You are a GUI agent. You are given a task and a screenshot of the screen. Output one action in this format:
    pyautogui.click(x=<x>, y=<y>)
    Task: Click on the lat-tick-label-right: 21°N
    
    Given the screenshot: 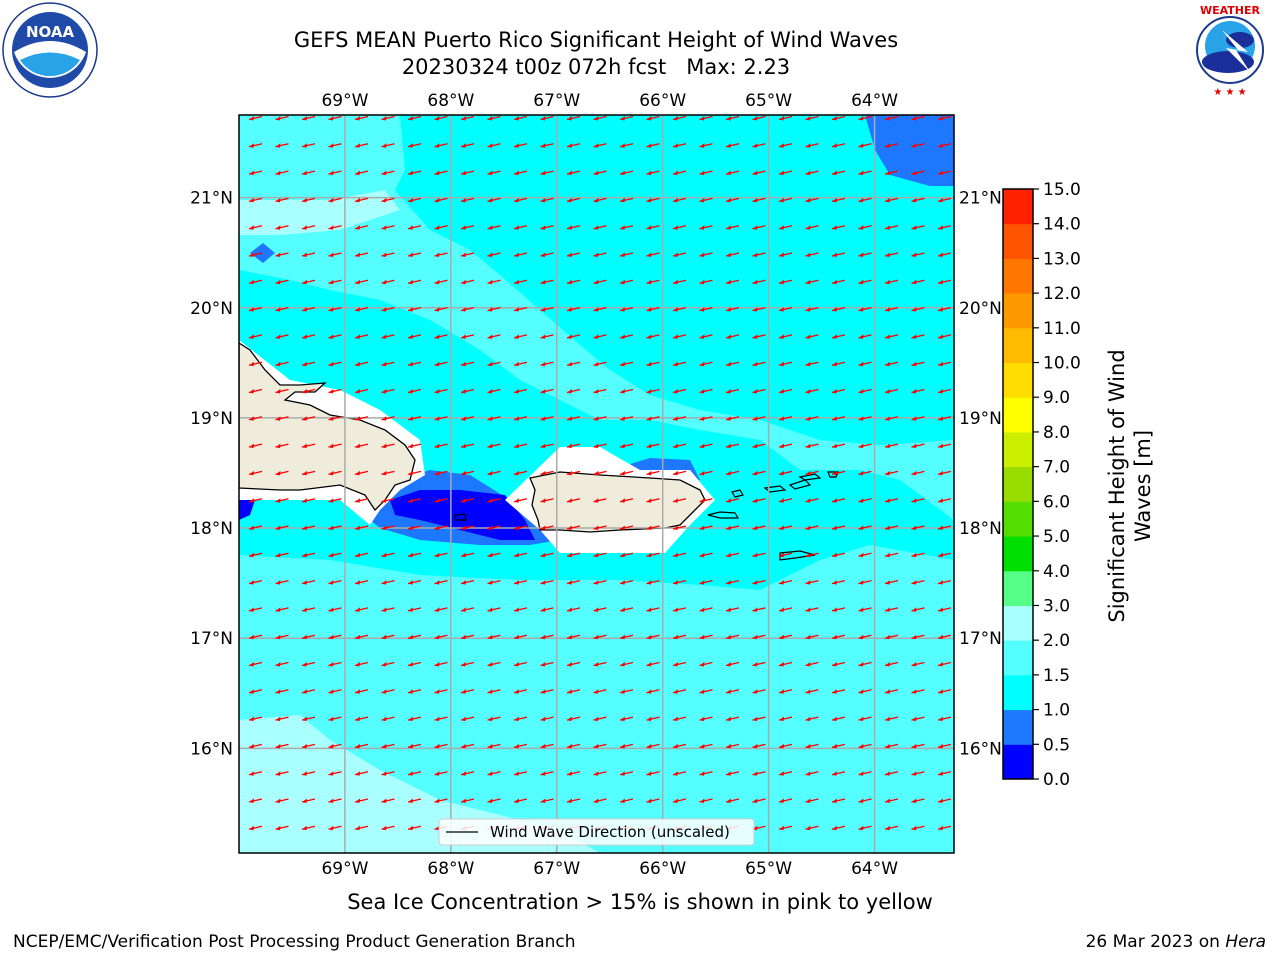 What is the action you would take?
    pyautogui.click(x=980, y=199)
    